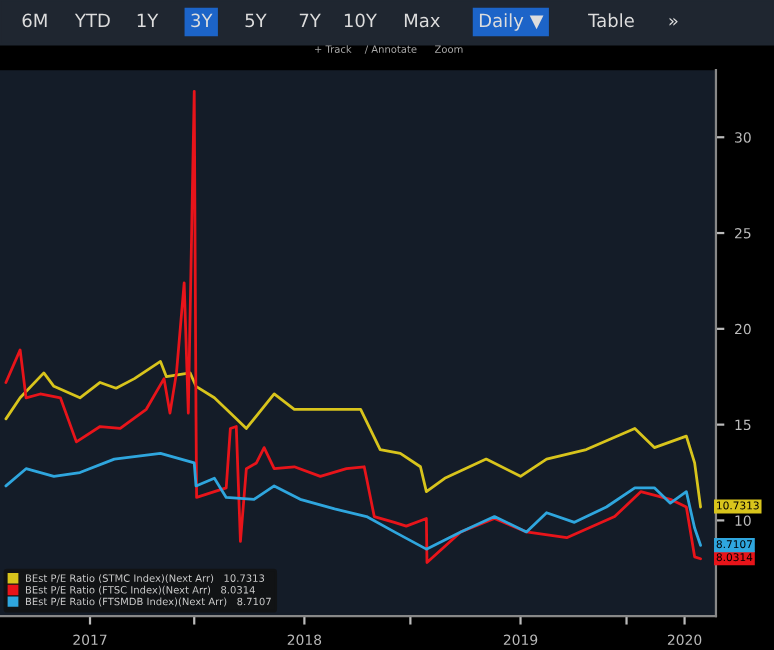  What do you see at coordinates (353, 501) in the screenshot?
I see `line-series` at bounding box center [353, 501].